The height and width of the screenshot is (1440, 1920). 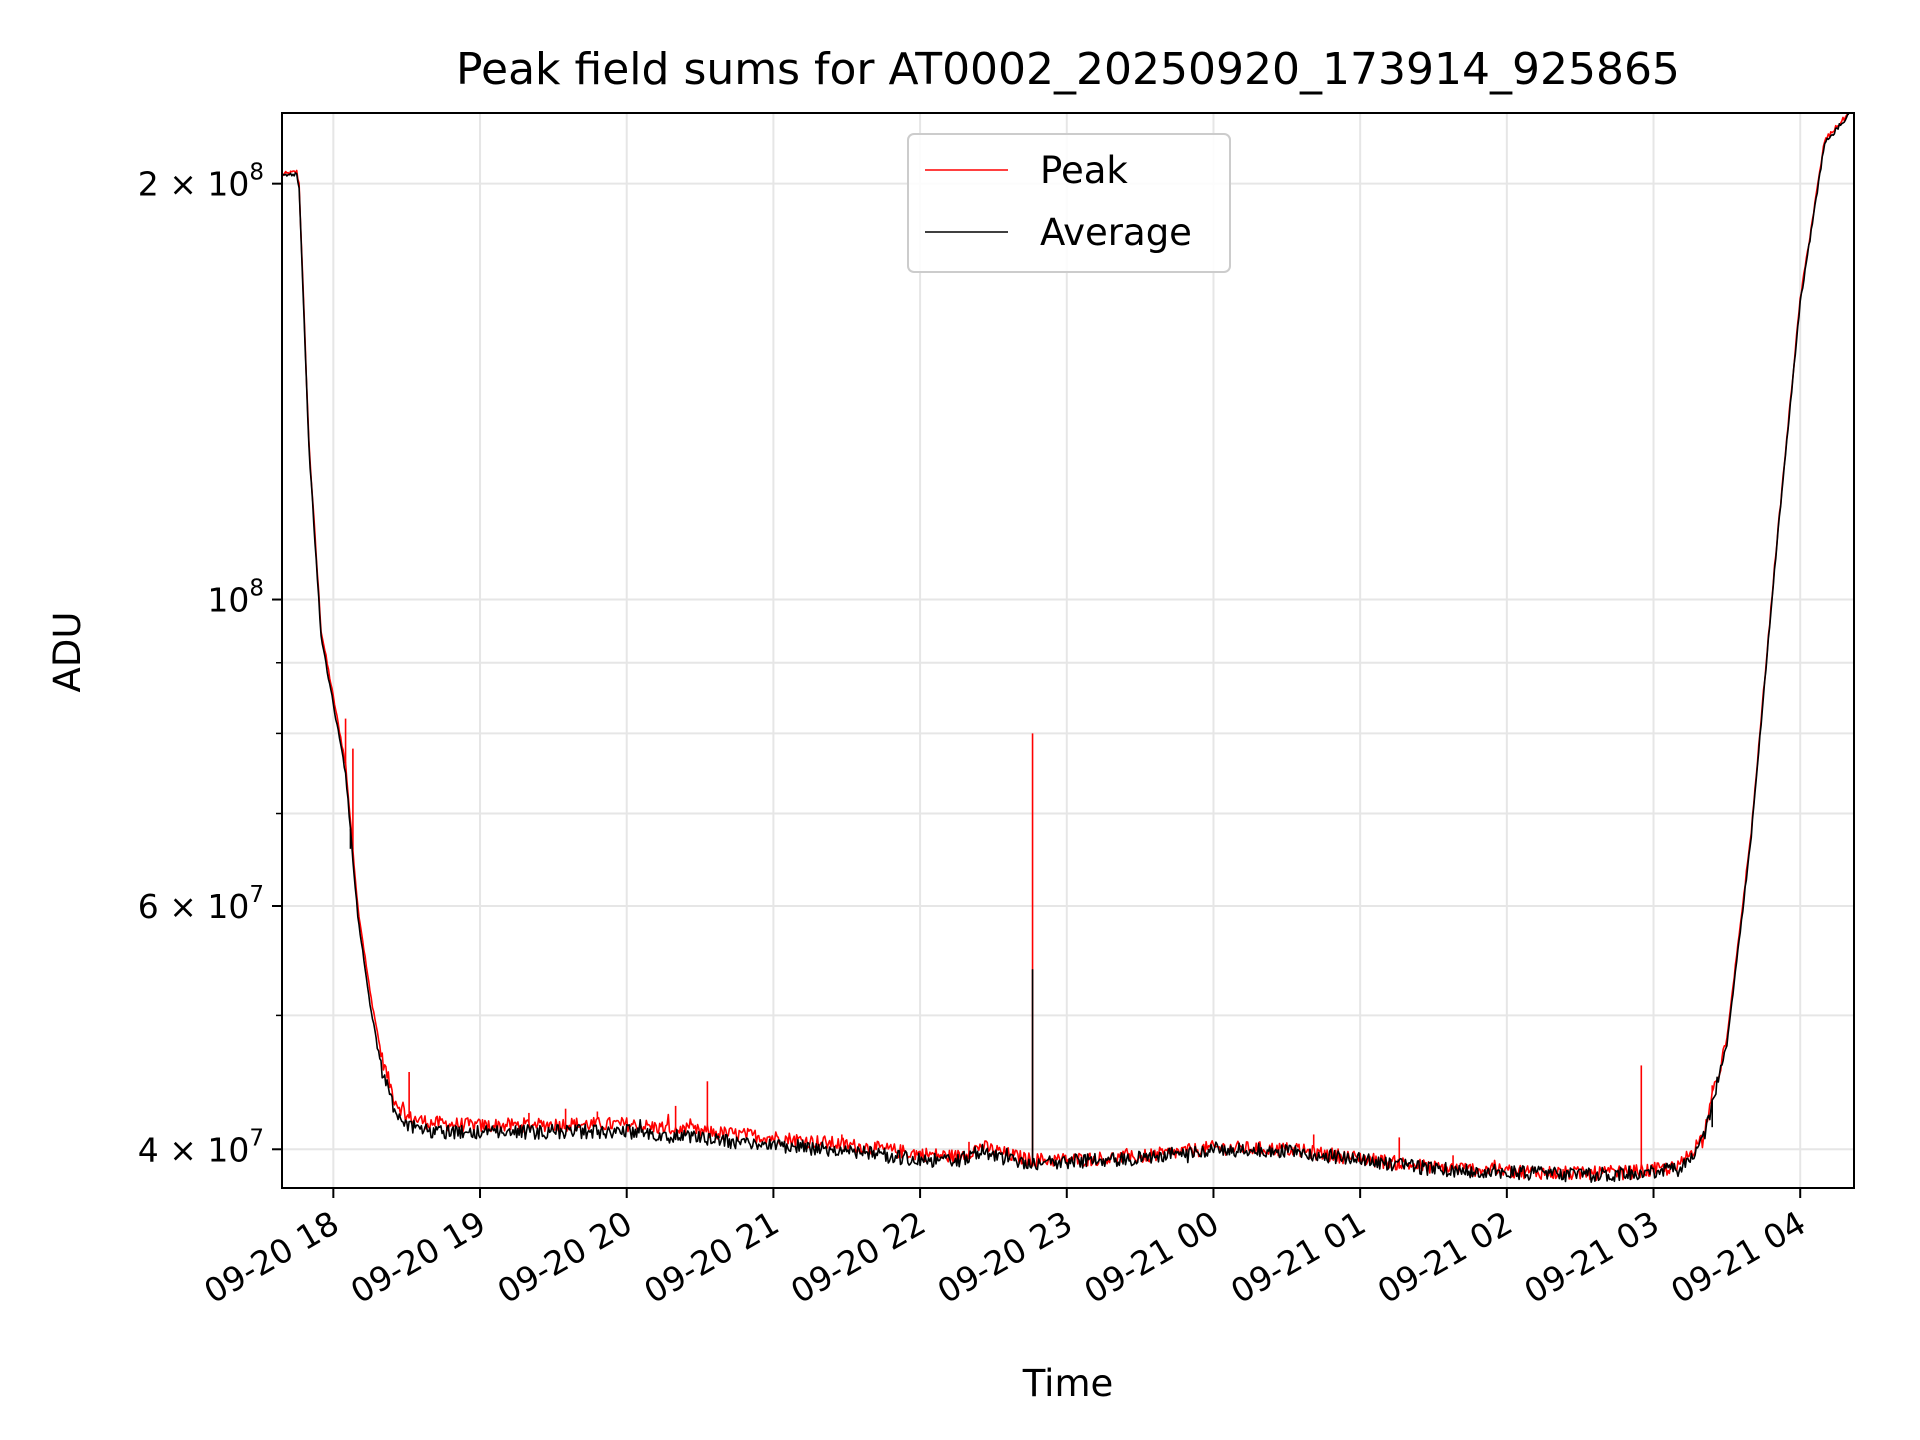 I want to click on y-tick-label: 2 × 108, so click(x=201, y=182).